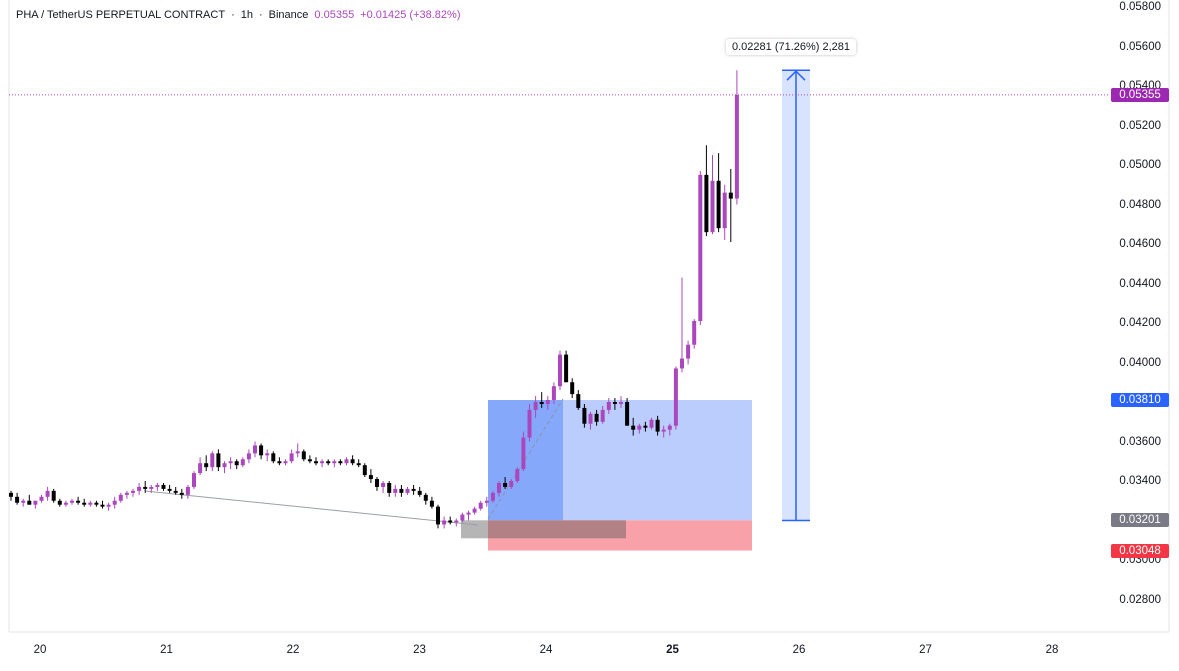  Describe the element at coordinates (311, 508) in the screenshot. I see `trend-line` at that location.